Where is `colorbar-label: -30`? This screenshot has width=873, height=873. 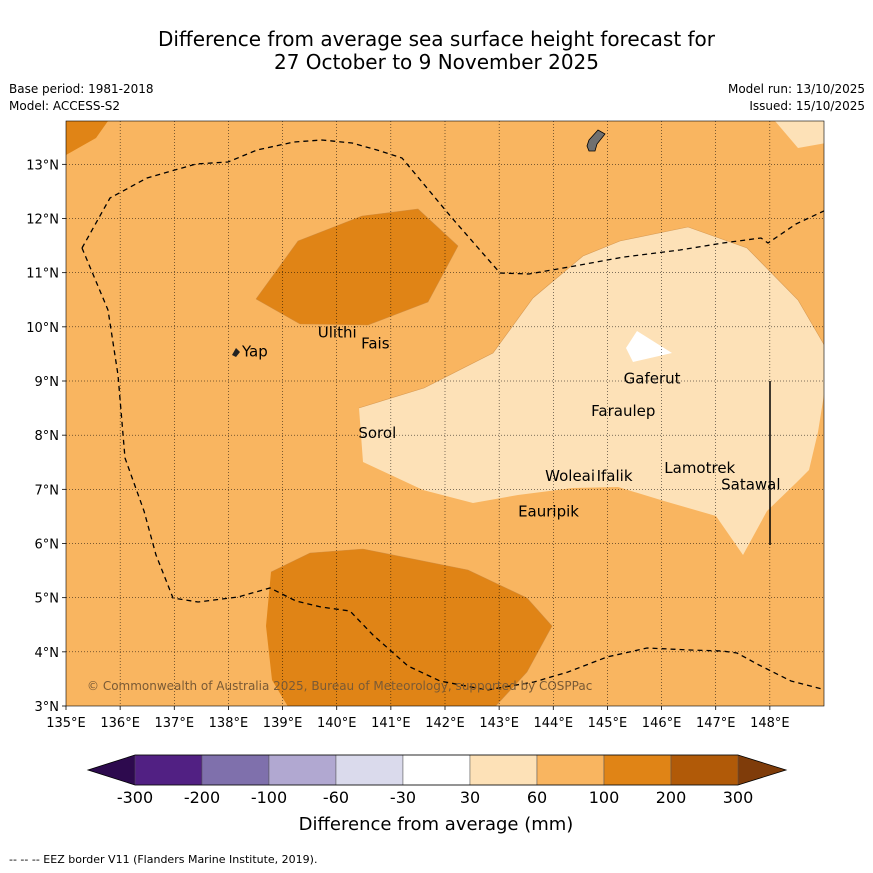 colorbar-label: -30 is located at coordinates (403, 797).